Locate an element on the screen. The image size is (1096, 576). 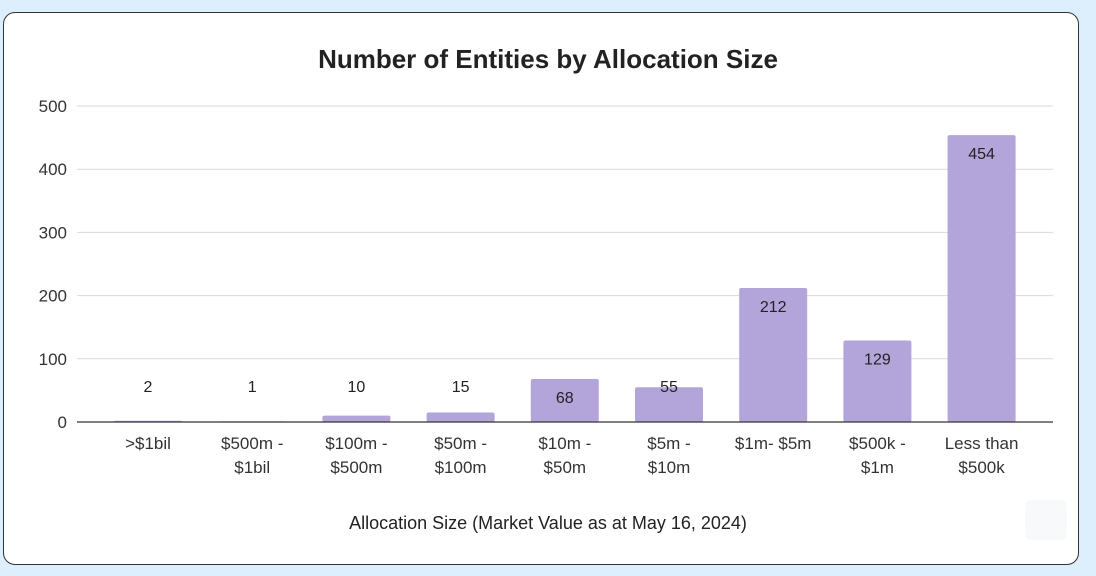
x-tick-label: $5m - is located at coordinates (668, 443).